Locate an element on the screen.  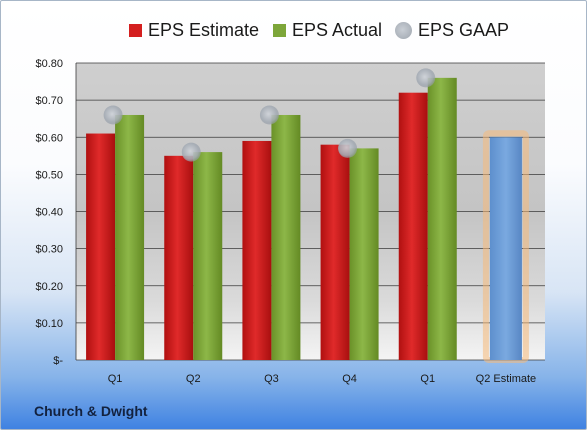
x-tick-label: Q4 is located at coordinates (349, 379).